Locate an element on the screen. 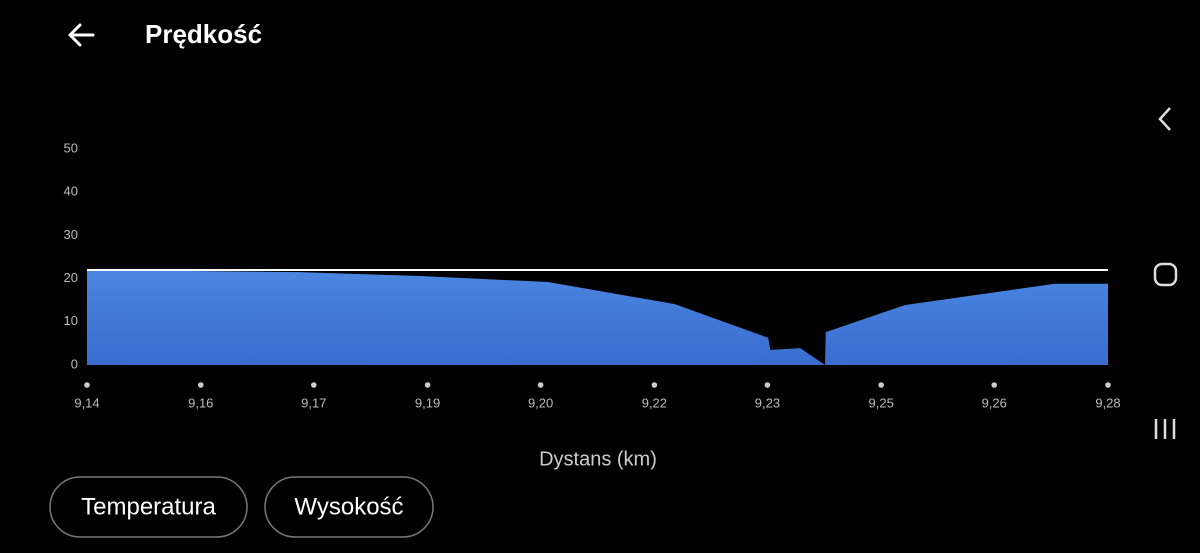 This screenshot has height=553, width=1200. y-tick-label: 20 is located at coordinates (71, 277).